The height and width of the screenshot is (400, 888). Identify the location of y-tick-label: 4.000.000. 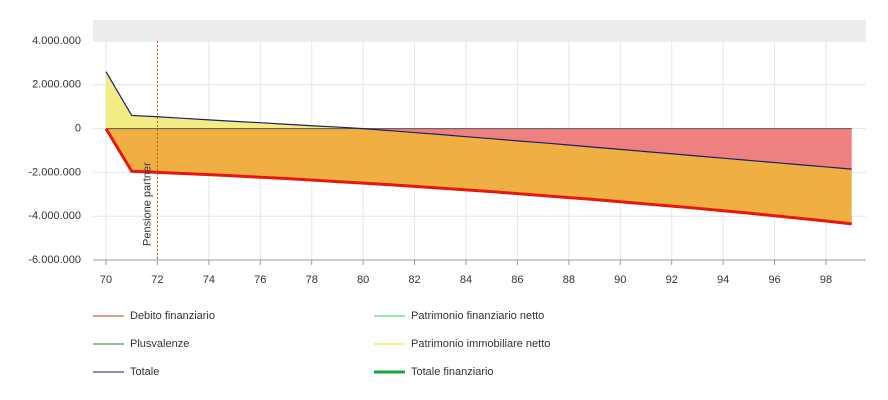
(56, 41).